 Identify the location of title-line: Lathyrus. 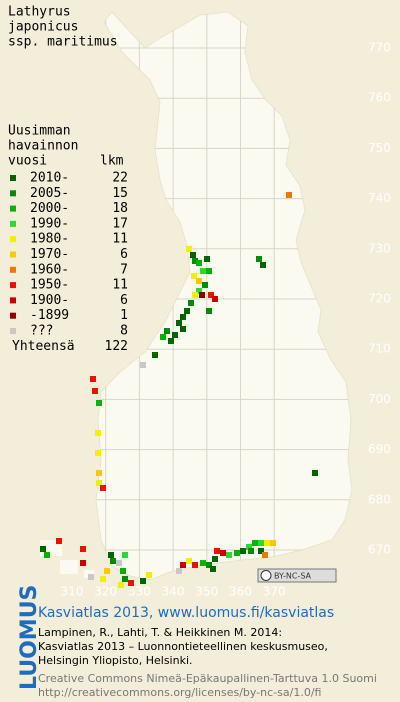
(39, 12).